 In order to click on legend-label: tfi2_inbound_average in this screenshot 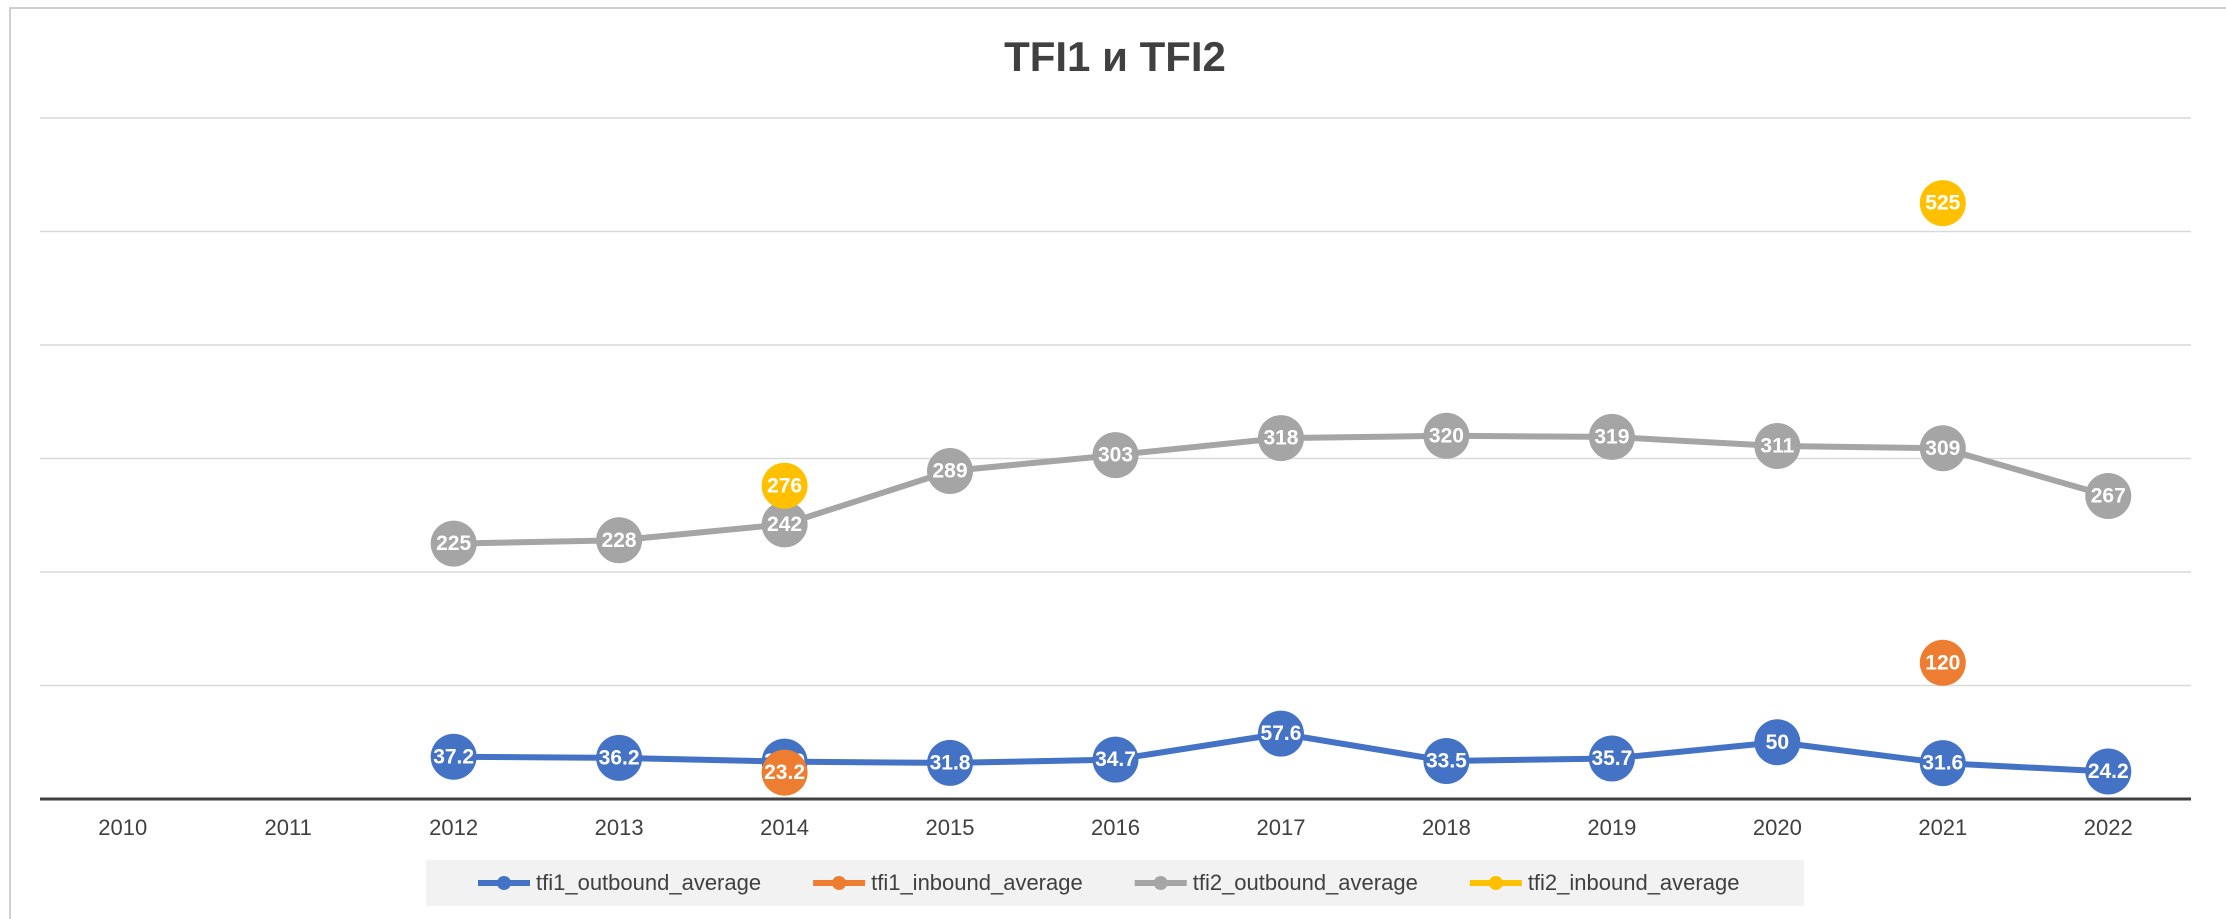, I will do `click(1634, 882)`.